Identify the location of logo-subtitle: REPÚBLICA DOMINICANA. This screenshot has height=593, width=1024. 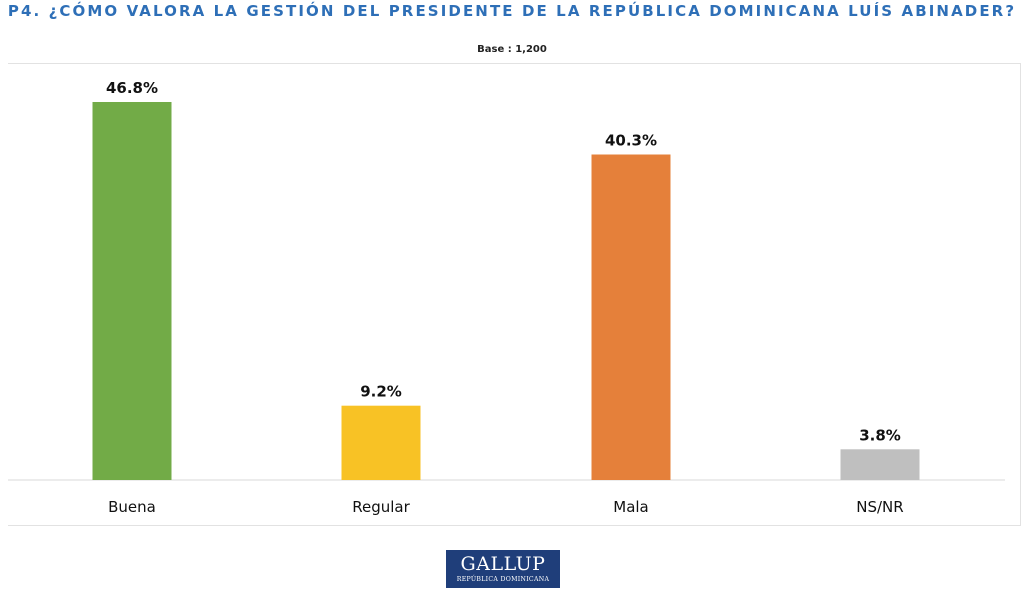
(503, 579).